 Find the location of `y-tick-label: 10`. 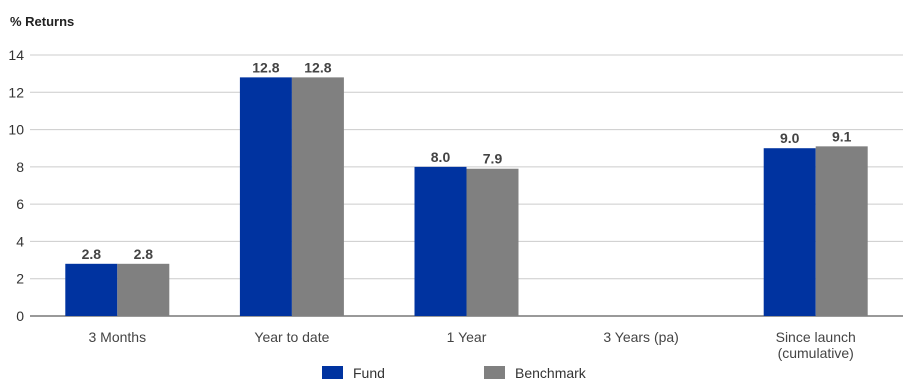

y-tick-label: 10 is located at coordinates (16, 130).